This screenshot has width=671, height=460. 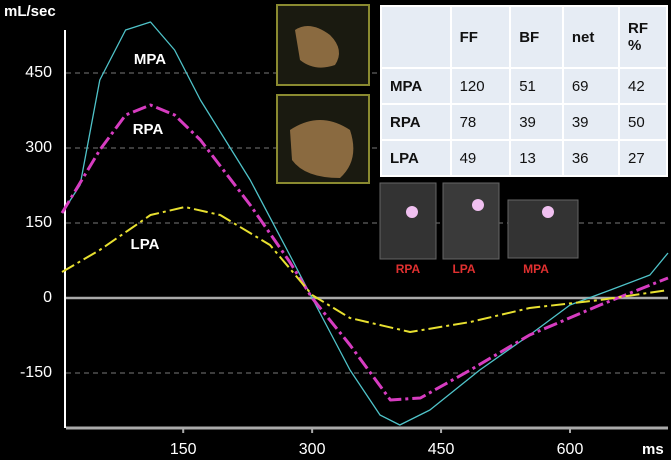 I want to click on image-label: MPA, so click(x=536, y=269).